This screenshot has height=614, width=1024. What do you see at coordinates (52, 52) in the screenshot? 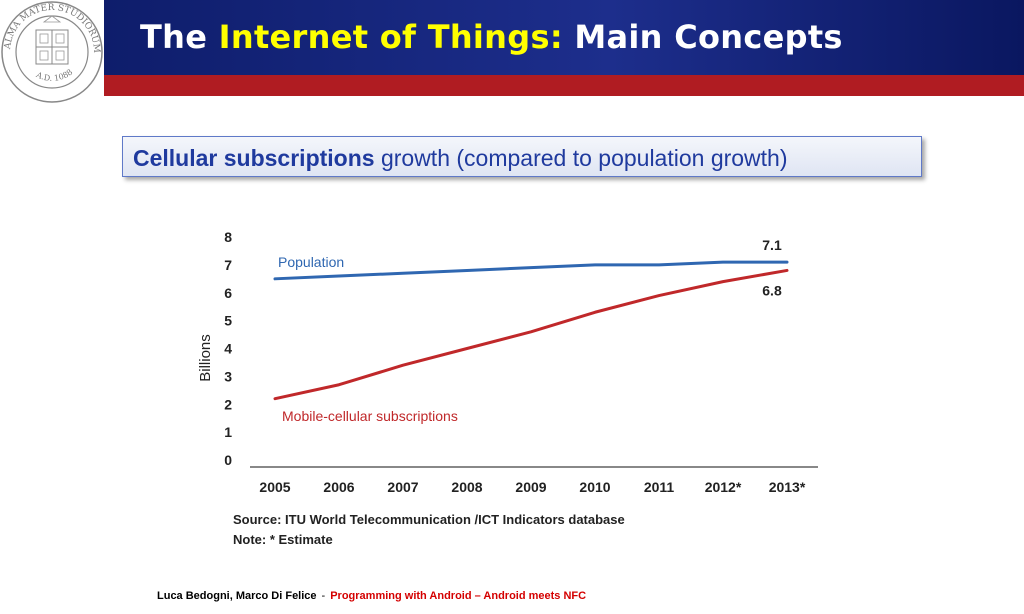
I see `university-seal-logo: ALMA MATER STUDIORUM A.D. 1088` at bounding box center [52, 52].